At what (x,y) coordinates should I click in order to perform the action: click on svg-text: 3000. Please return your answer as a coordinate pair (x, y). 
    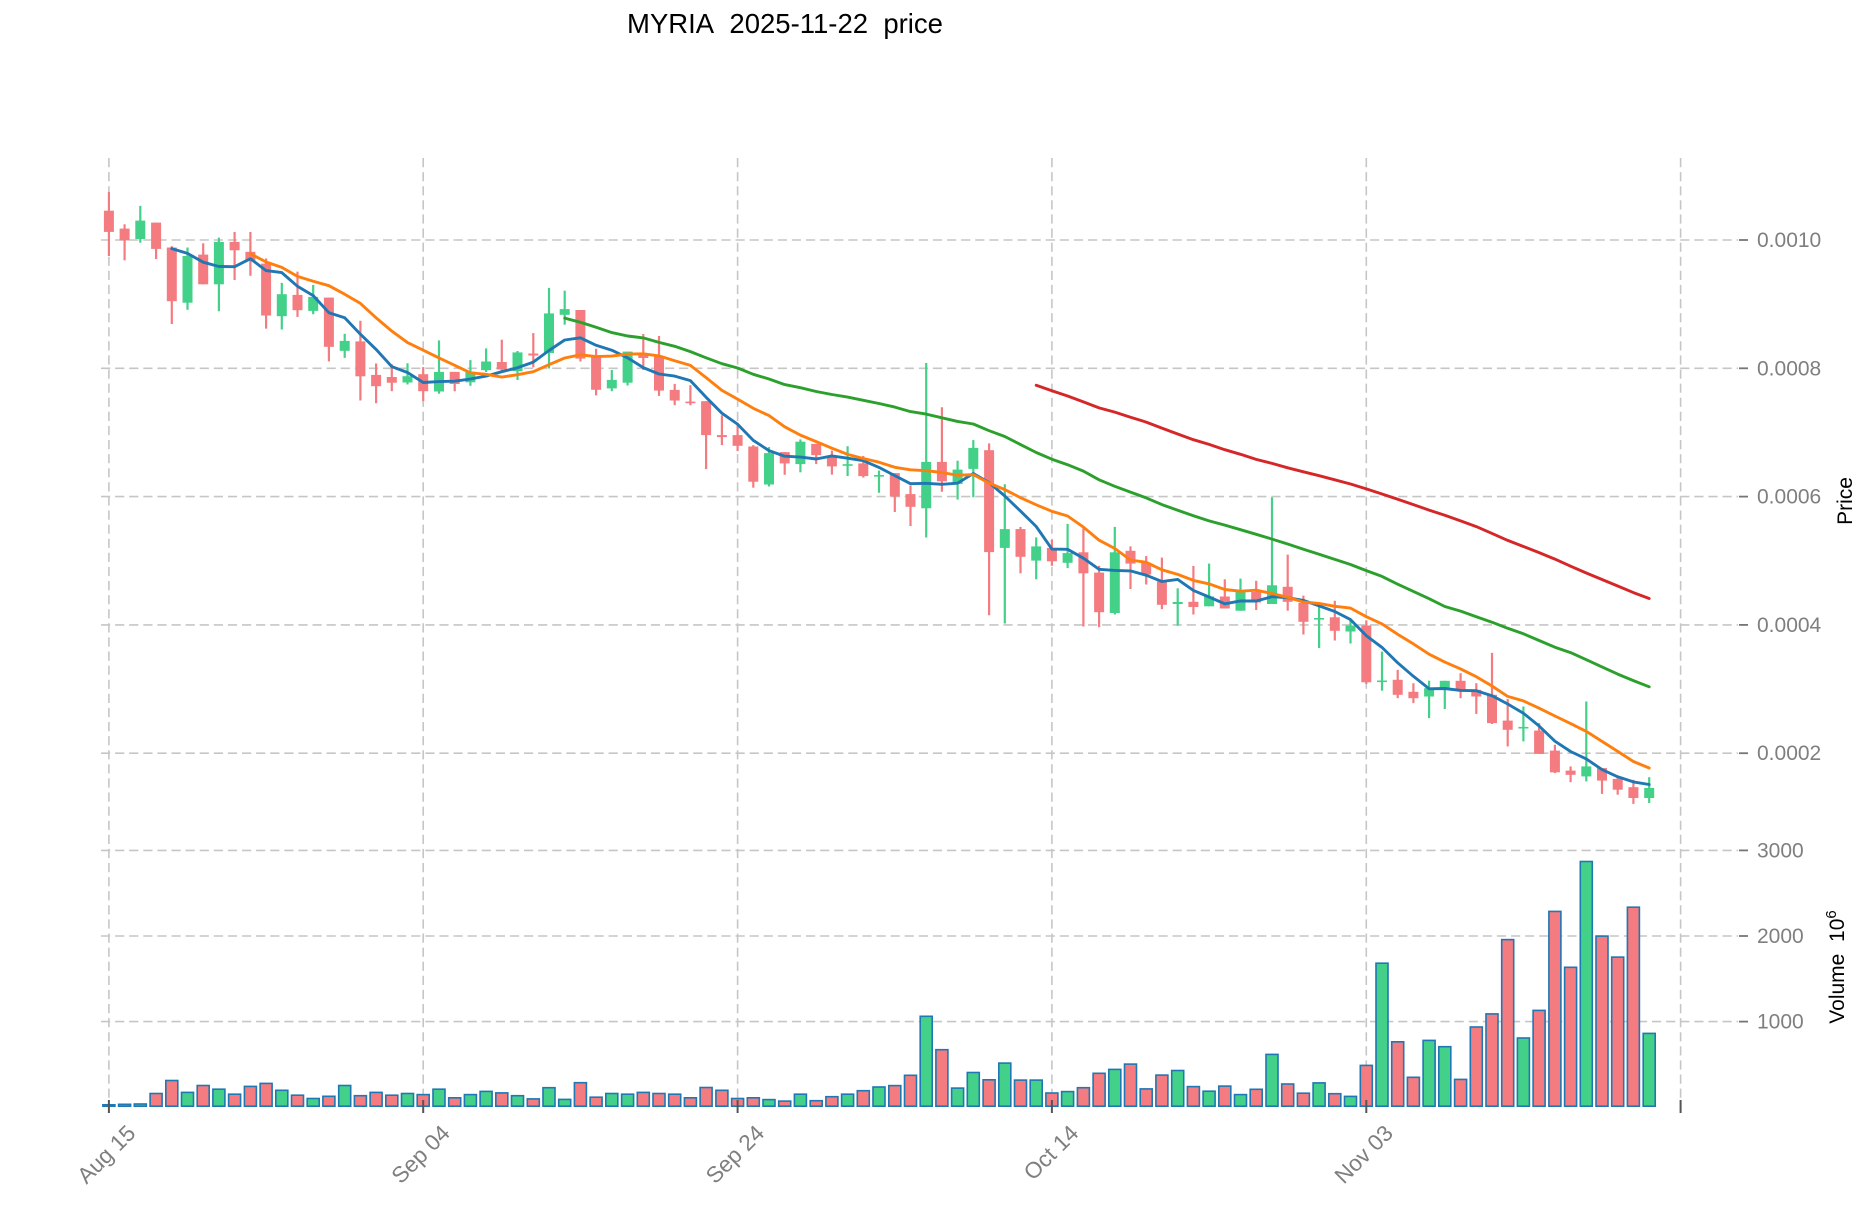
    Looking at the image, I should click on (1780, 850).